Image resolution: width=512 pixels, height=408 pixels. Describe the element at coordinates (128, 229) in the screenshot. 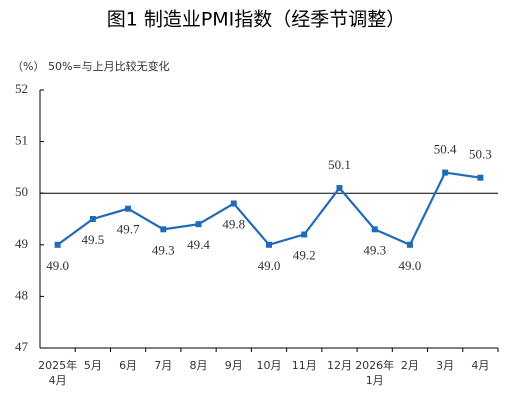

I see `data-label: 49.7` at that location.